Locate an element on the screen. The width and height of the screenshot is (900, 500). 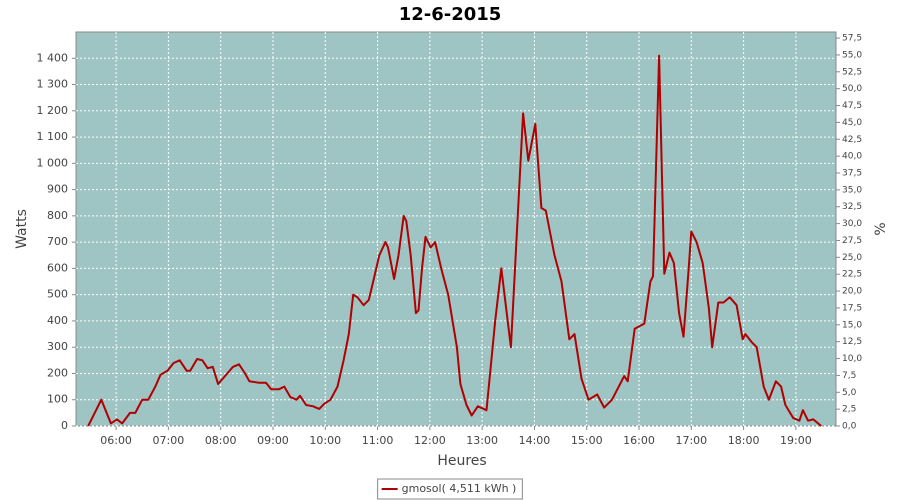
y-tick-label: 700 is located at coordinates (57, 241).